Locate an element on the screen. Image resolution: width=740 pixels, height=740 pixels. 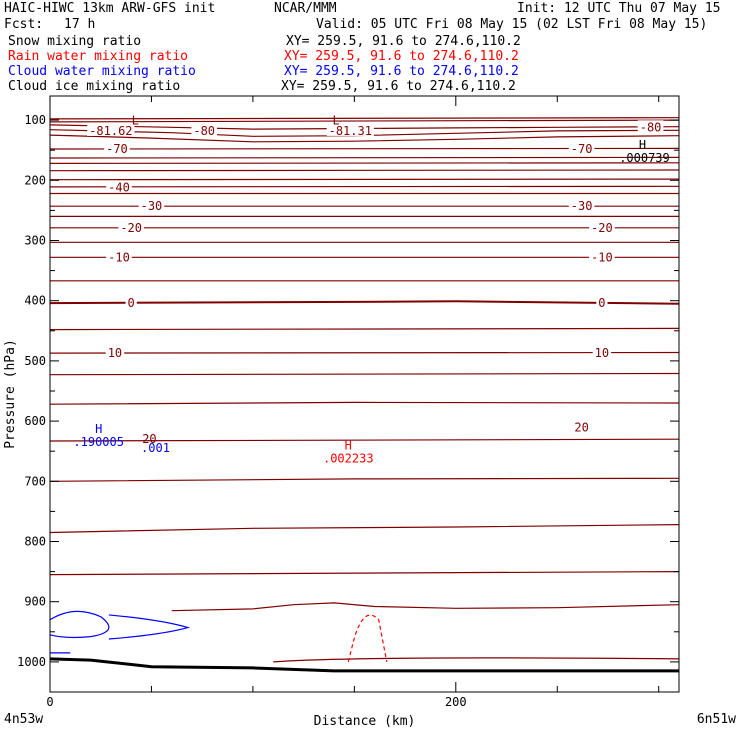
rain-contour is located at coordinates (367, 638).